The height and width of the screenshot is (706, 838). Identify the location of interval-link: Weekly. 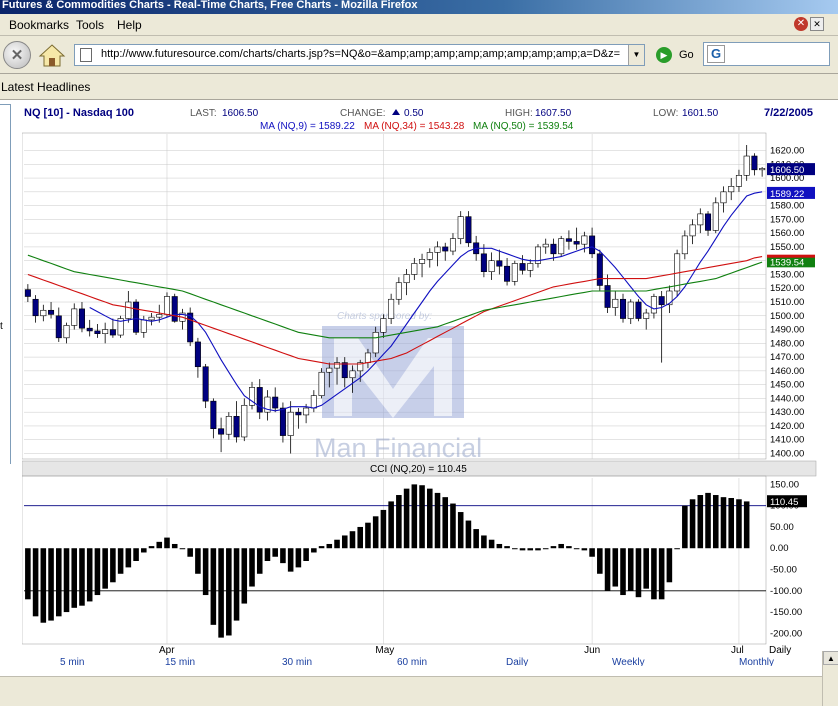
(628, 661).